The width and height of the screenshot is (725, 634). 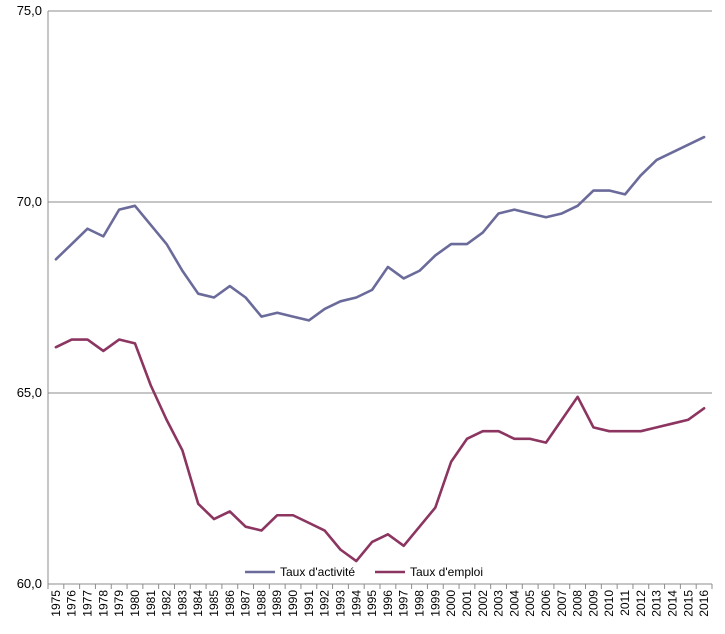 What do you see at coordinates (214, 603) in the screenshot?
I see `x-tick-label: 1985` at bounding box center [214, 603].